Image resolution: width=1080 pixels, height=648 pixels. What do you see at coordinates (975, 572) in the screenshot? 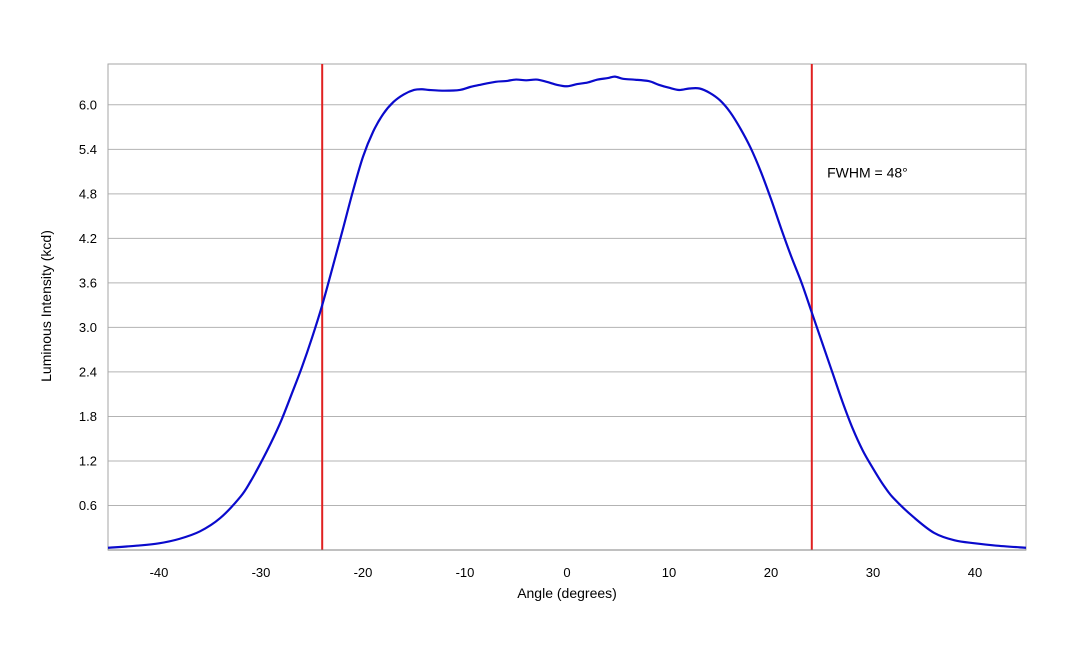
I see `x-tick-label: 40` at bounding box center [975, 572].